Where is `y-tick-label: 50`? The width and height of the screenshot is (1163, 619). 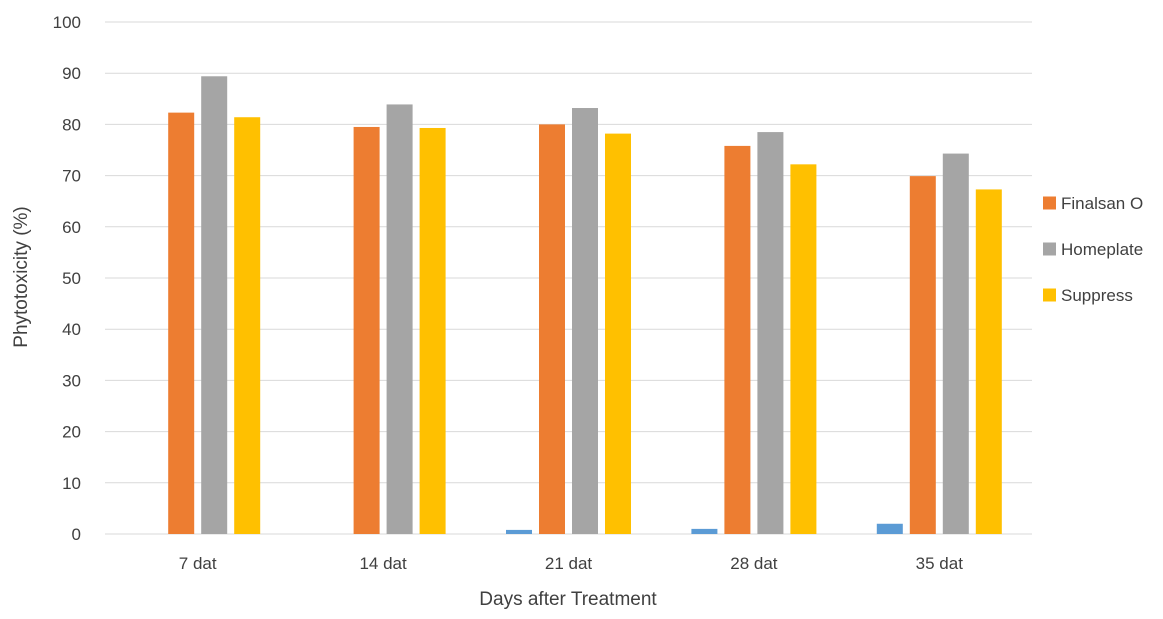 y-tick-label: 50 is located at coordinates (71, 278).